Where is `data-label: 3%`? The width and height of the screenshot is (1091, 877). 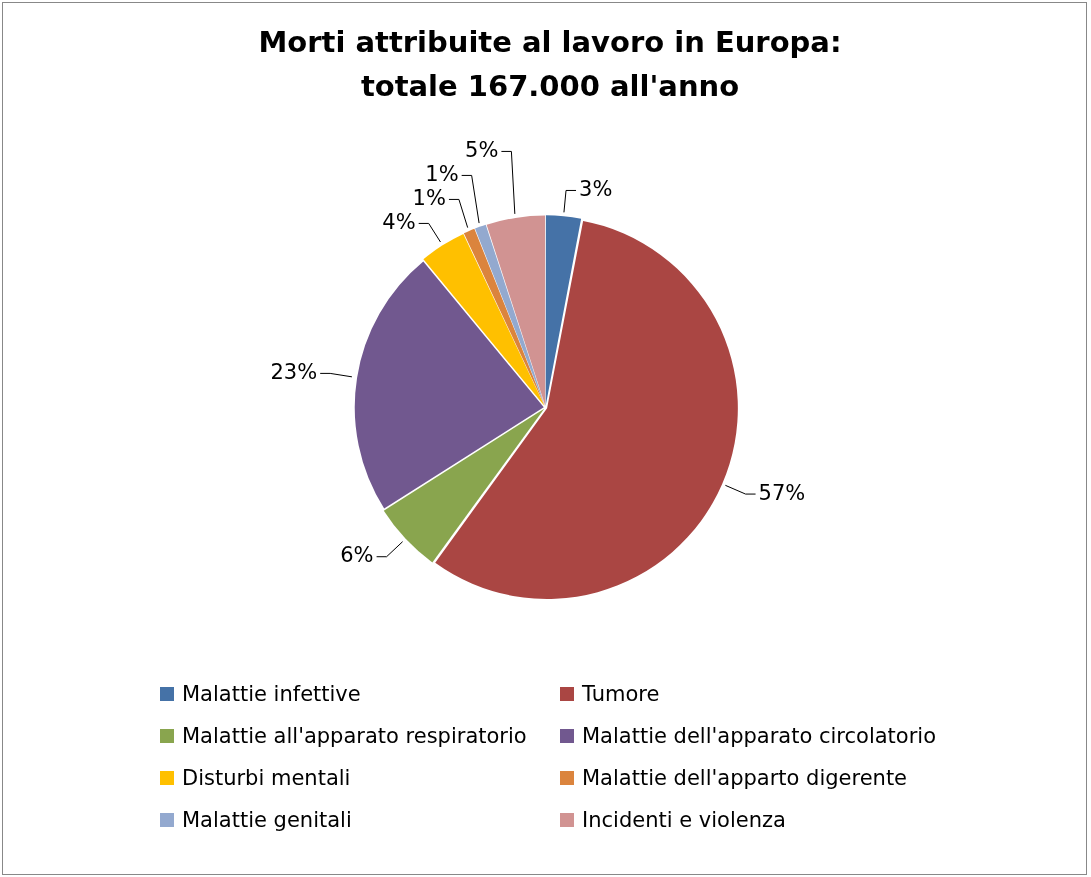
data-label: 3% is located at coordinates (596, 188).